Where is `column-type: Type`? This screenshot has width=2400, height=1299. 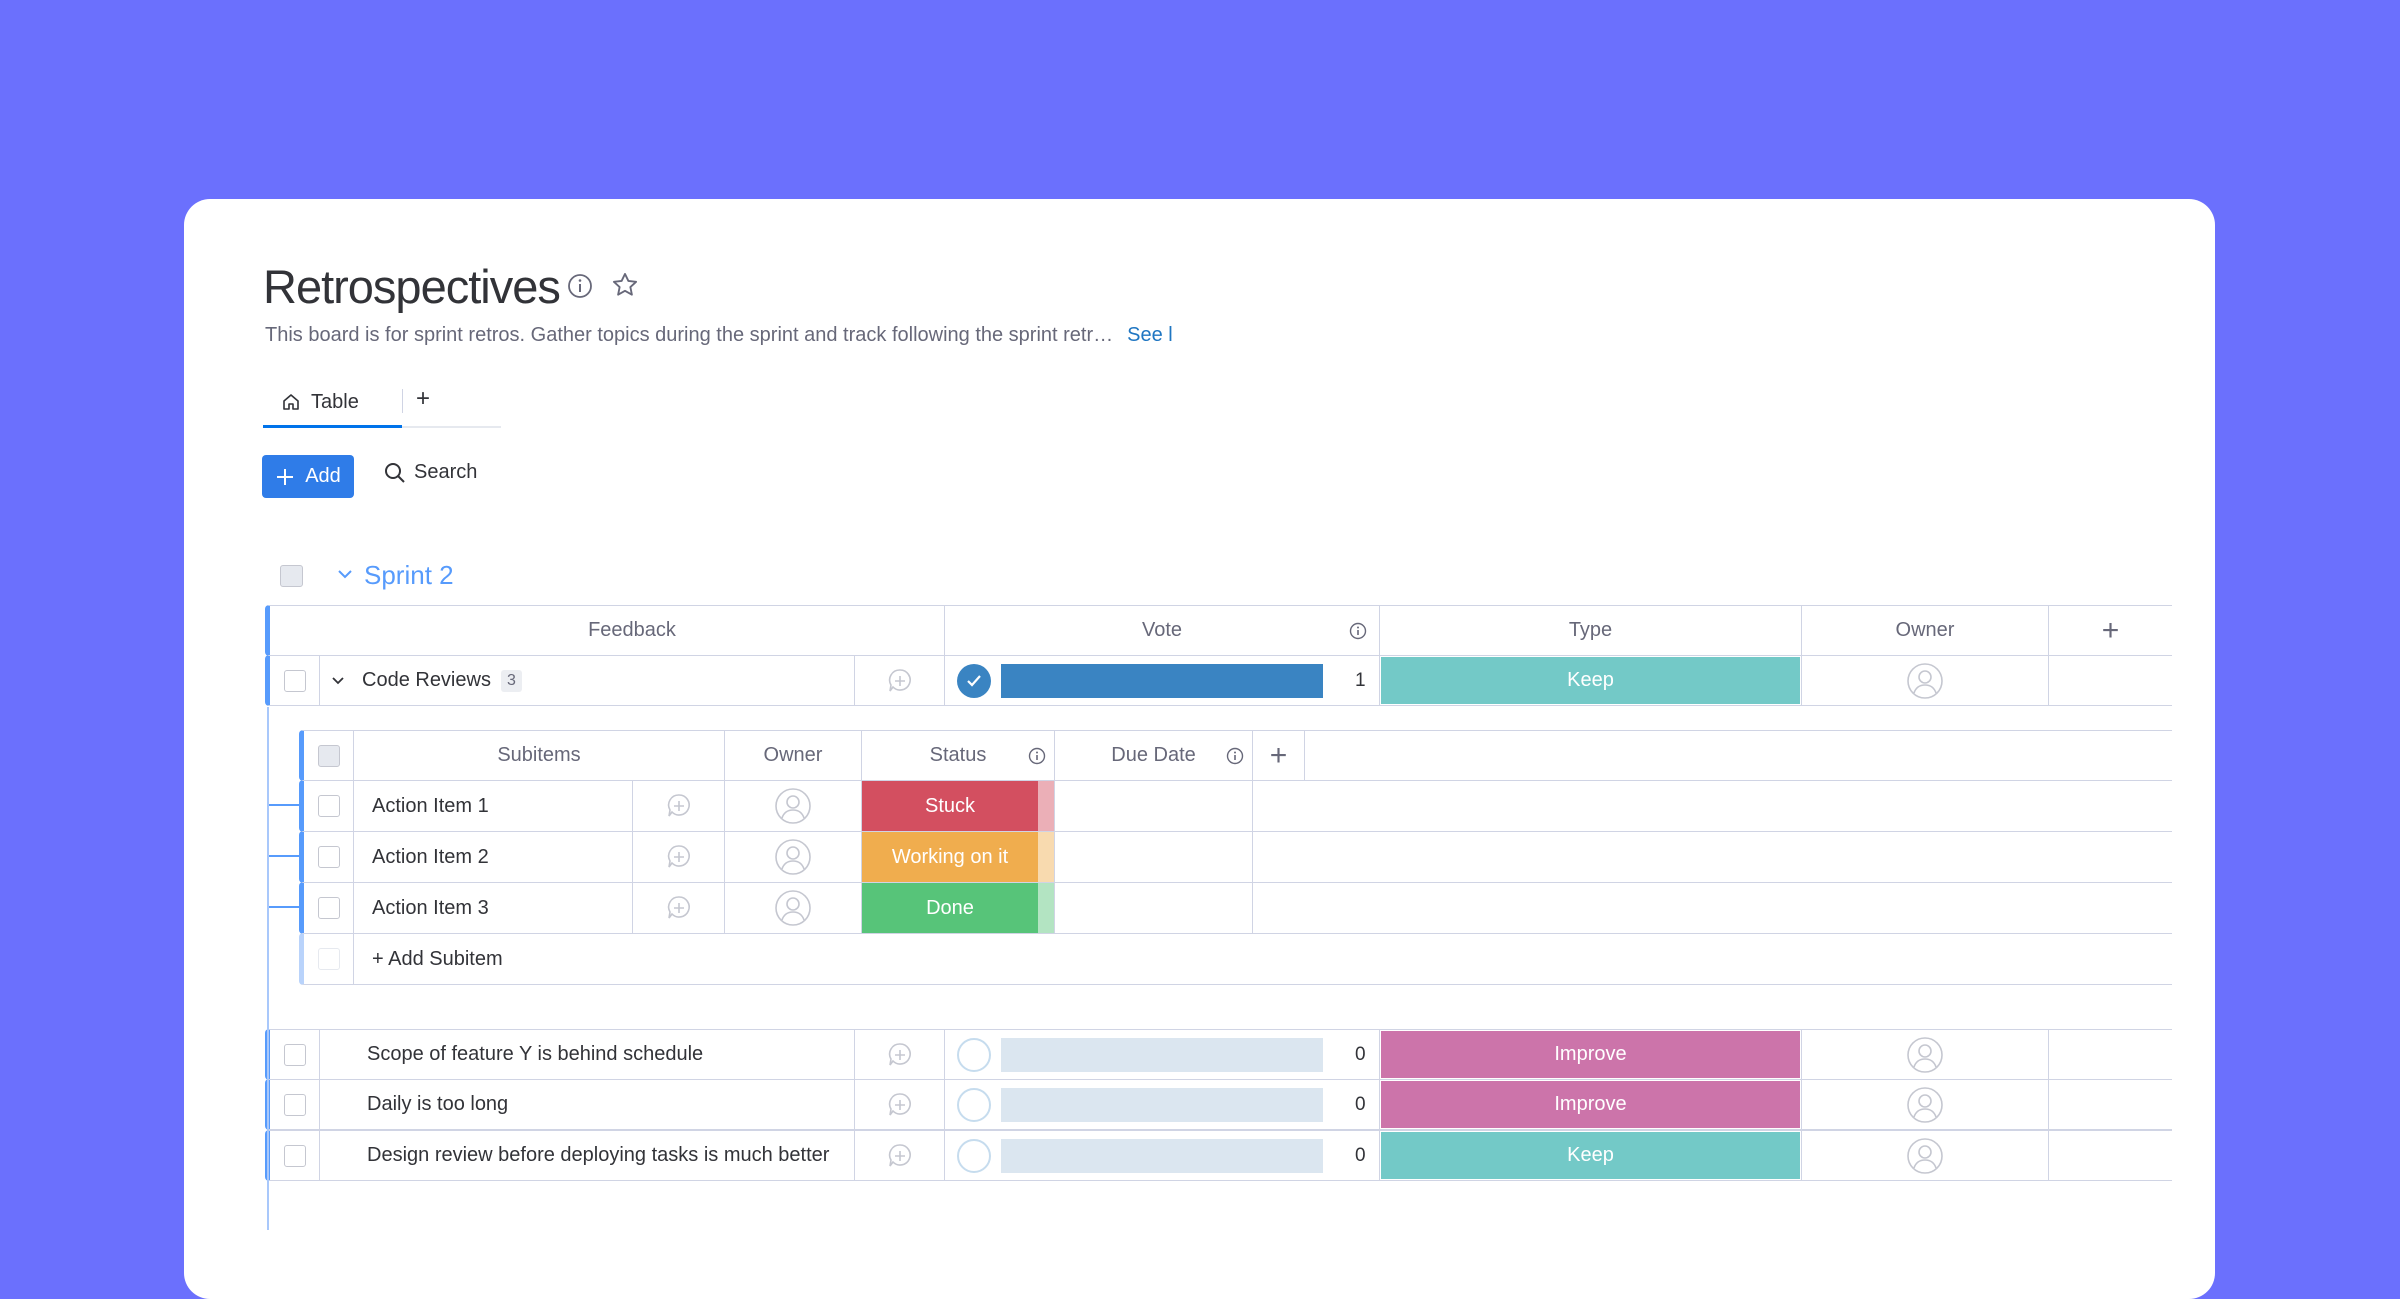 column-type: Type is located at coordinates (1591, 630).